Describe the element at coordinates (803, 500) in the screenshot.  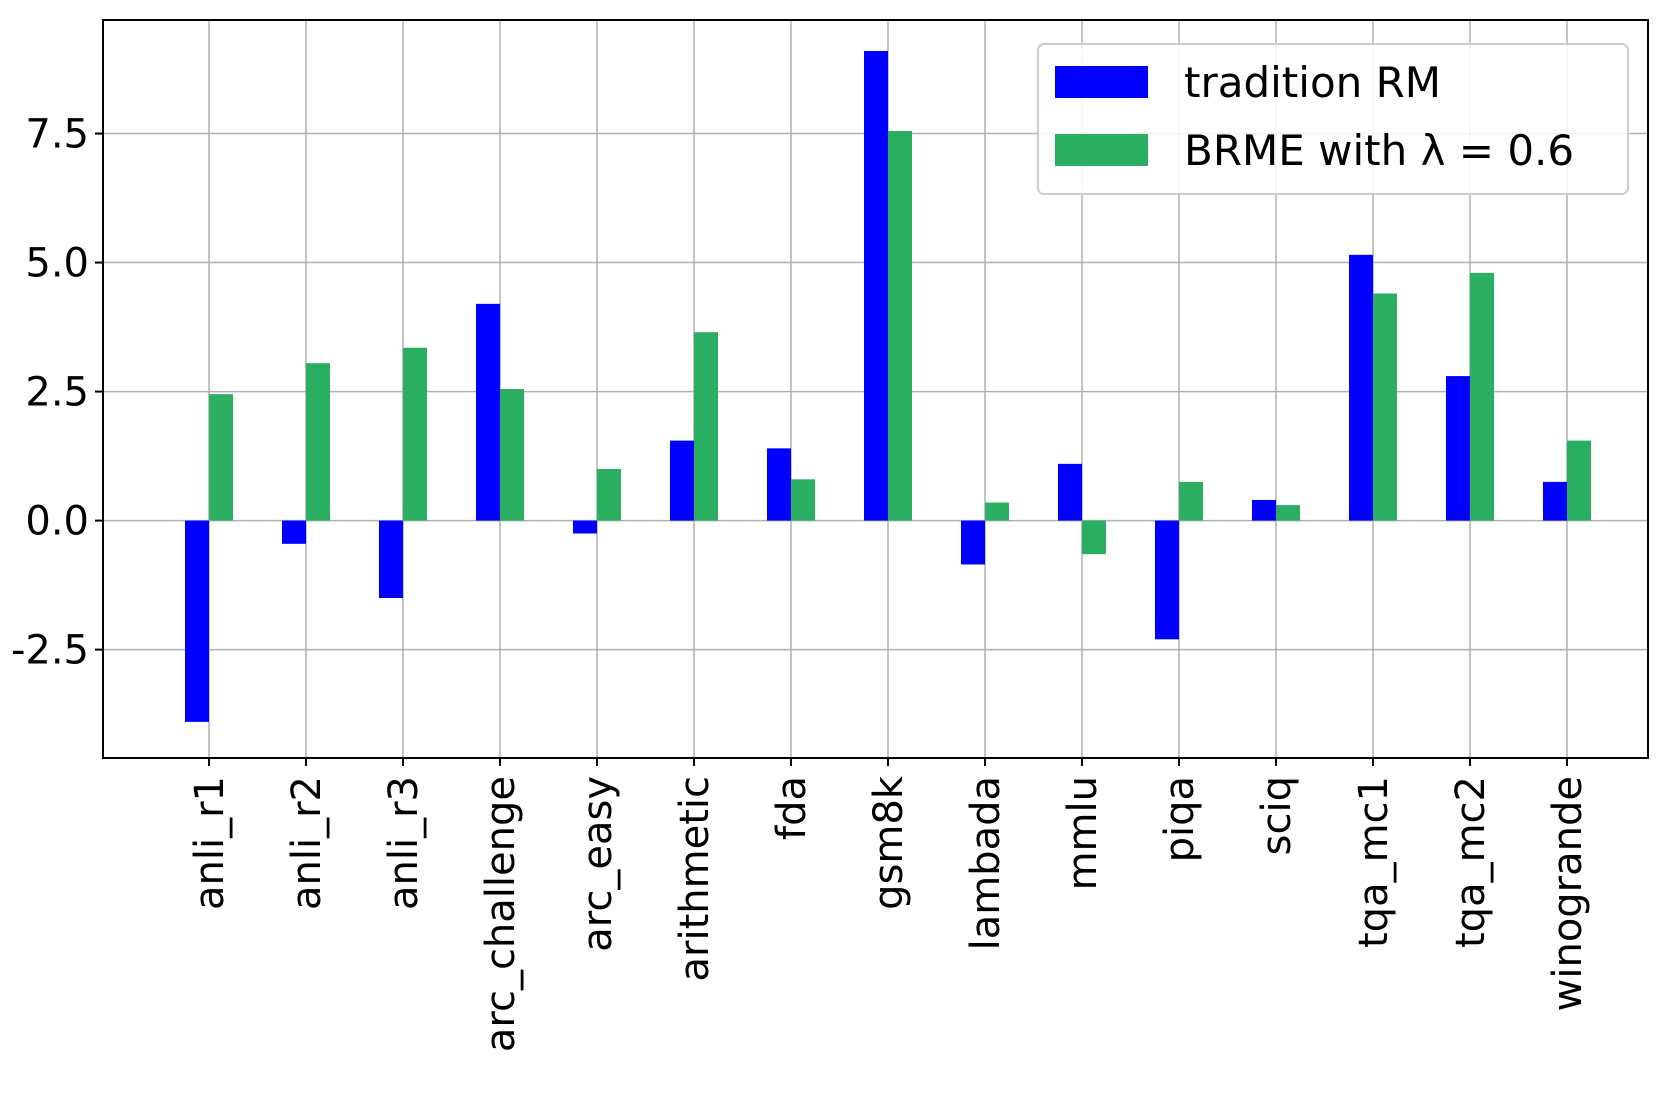
I see `bar-brme-fda` at that location.